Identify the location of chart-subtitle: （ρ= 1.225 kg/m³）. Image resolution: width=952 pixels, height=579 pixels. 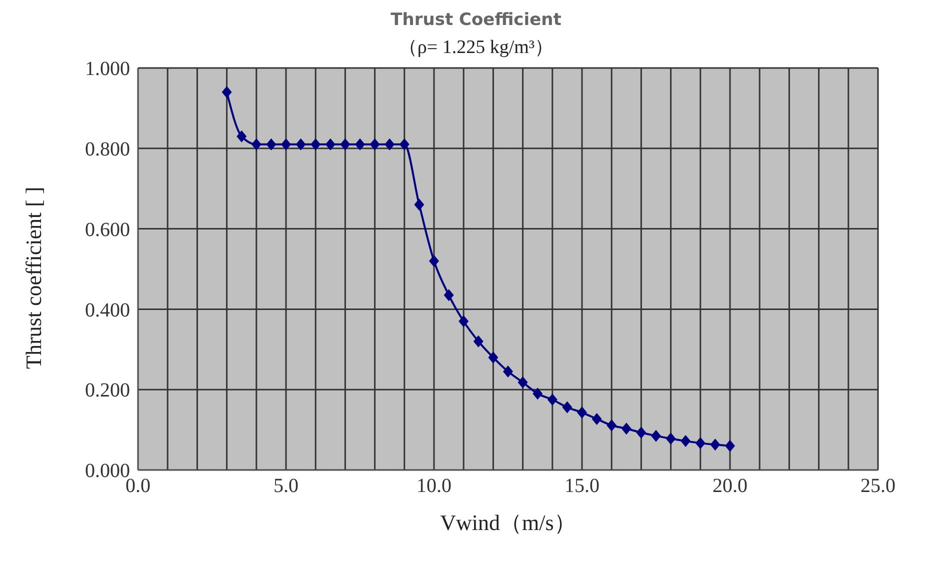
(476, 48).